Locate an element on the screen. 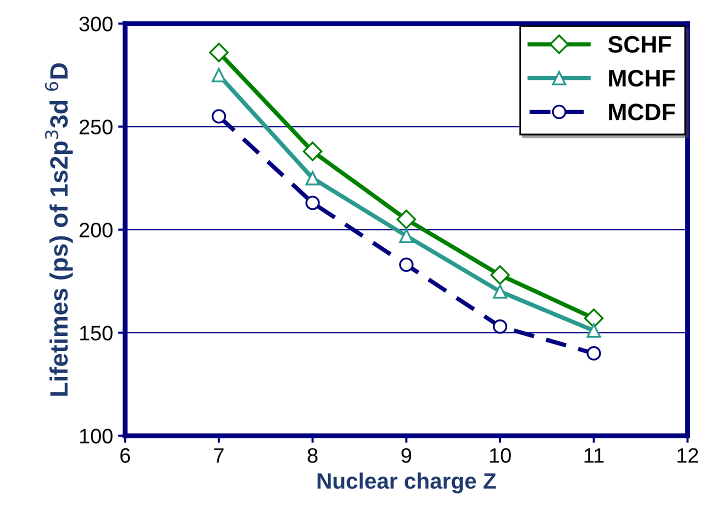  y-tick-label: 100 is located at coordinates (96, 436).